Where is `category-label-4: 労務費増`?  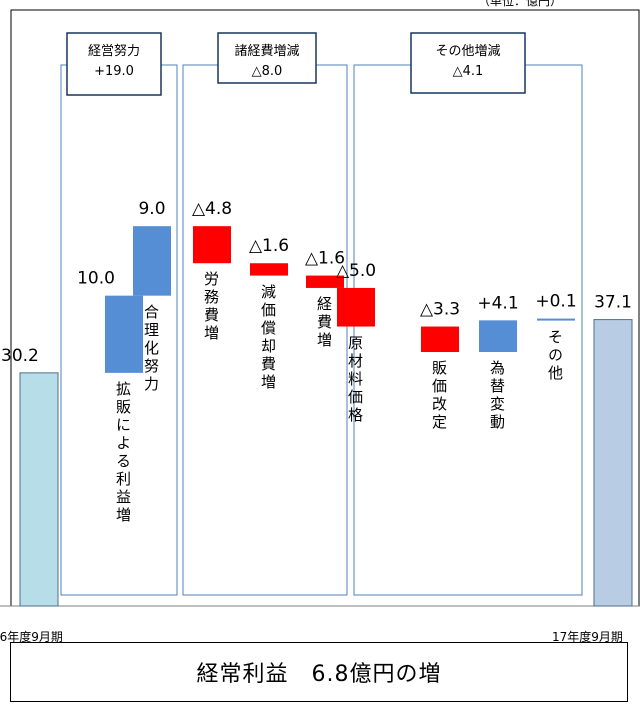 category-label-4: 労務費増 is located at coordinates (211, 307).